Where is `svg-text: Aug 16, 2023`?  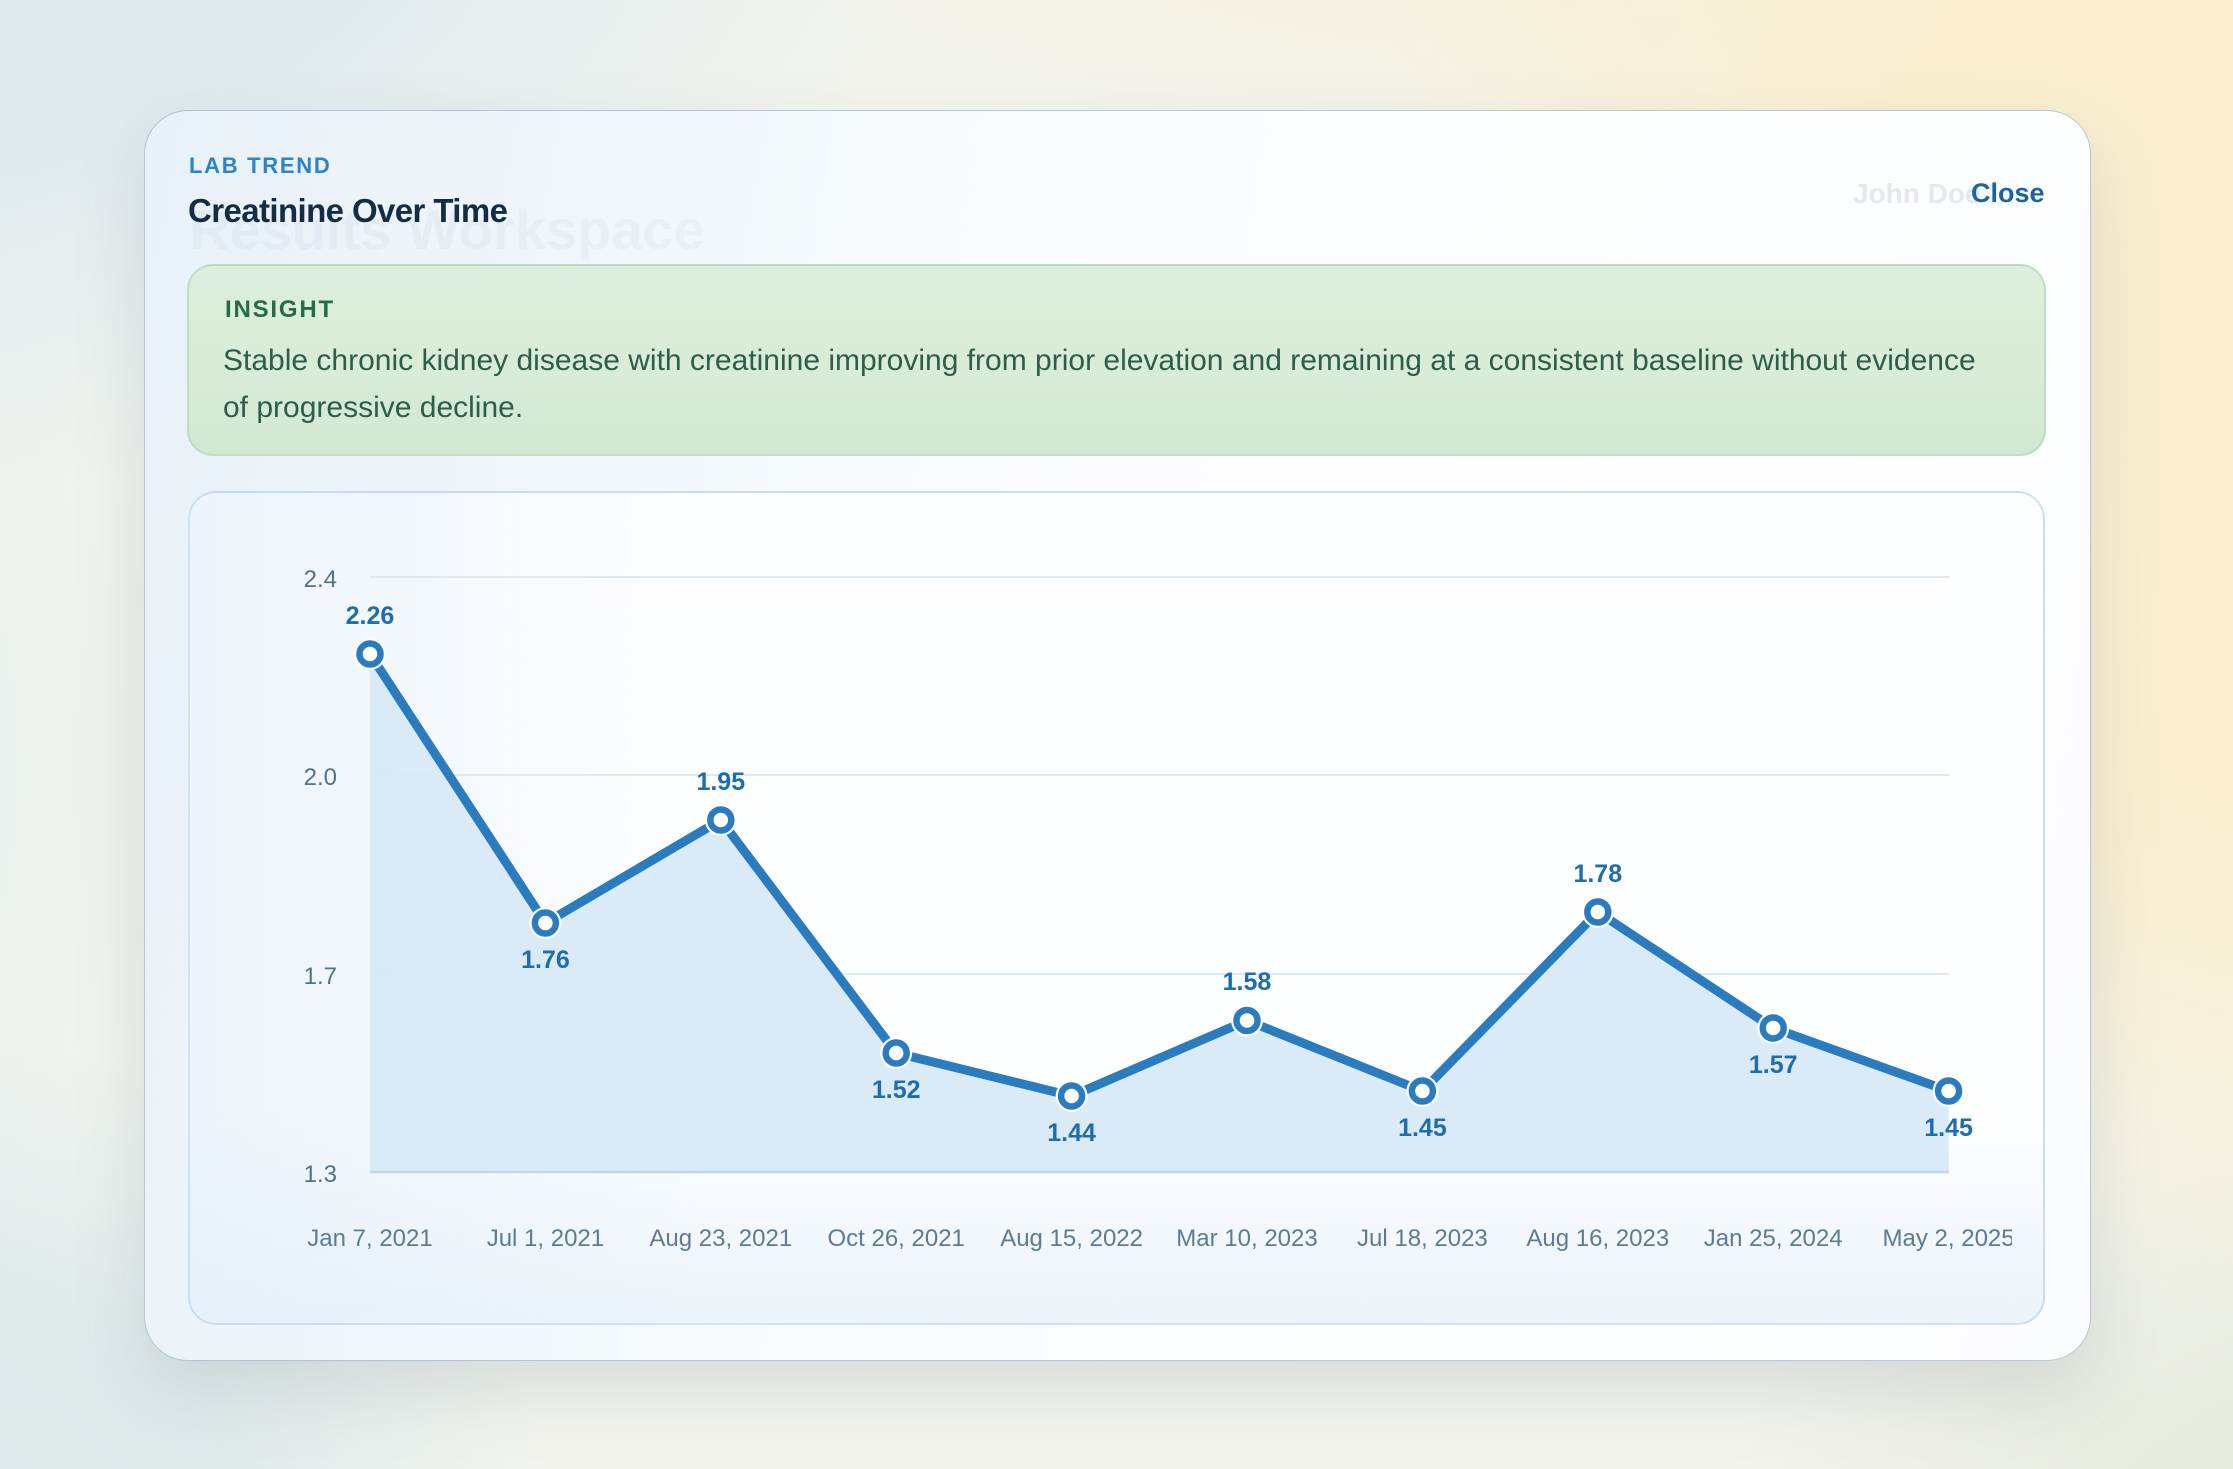
svg-text: Aug 16, 2023 is located at coordinates (1597, 1238).